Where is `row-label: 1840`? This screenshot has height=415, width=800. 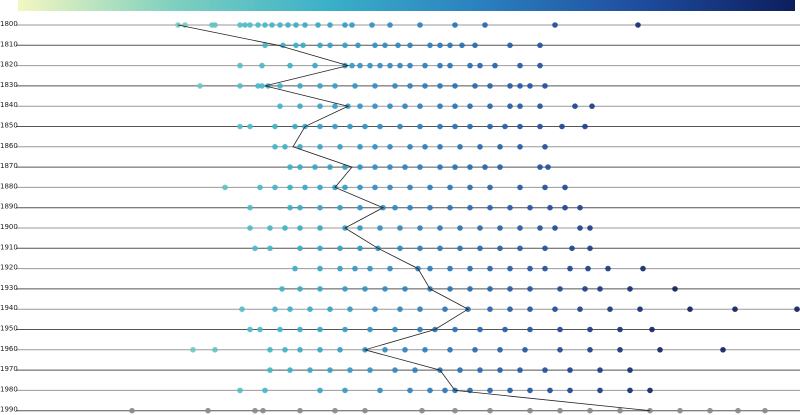
row-label: 1840 is located at coordinates (9, 105).